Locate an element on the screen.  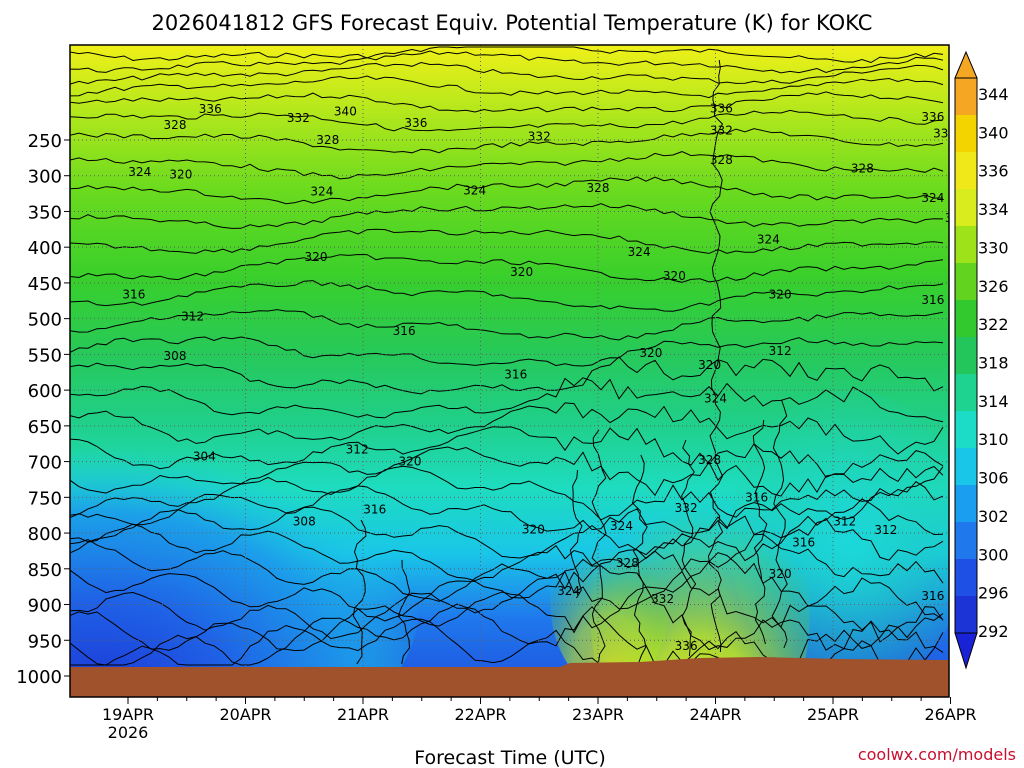
y-tick-label: 700 is located at coordinates (45, 463).